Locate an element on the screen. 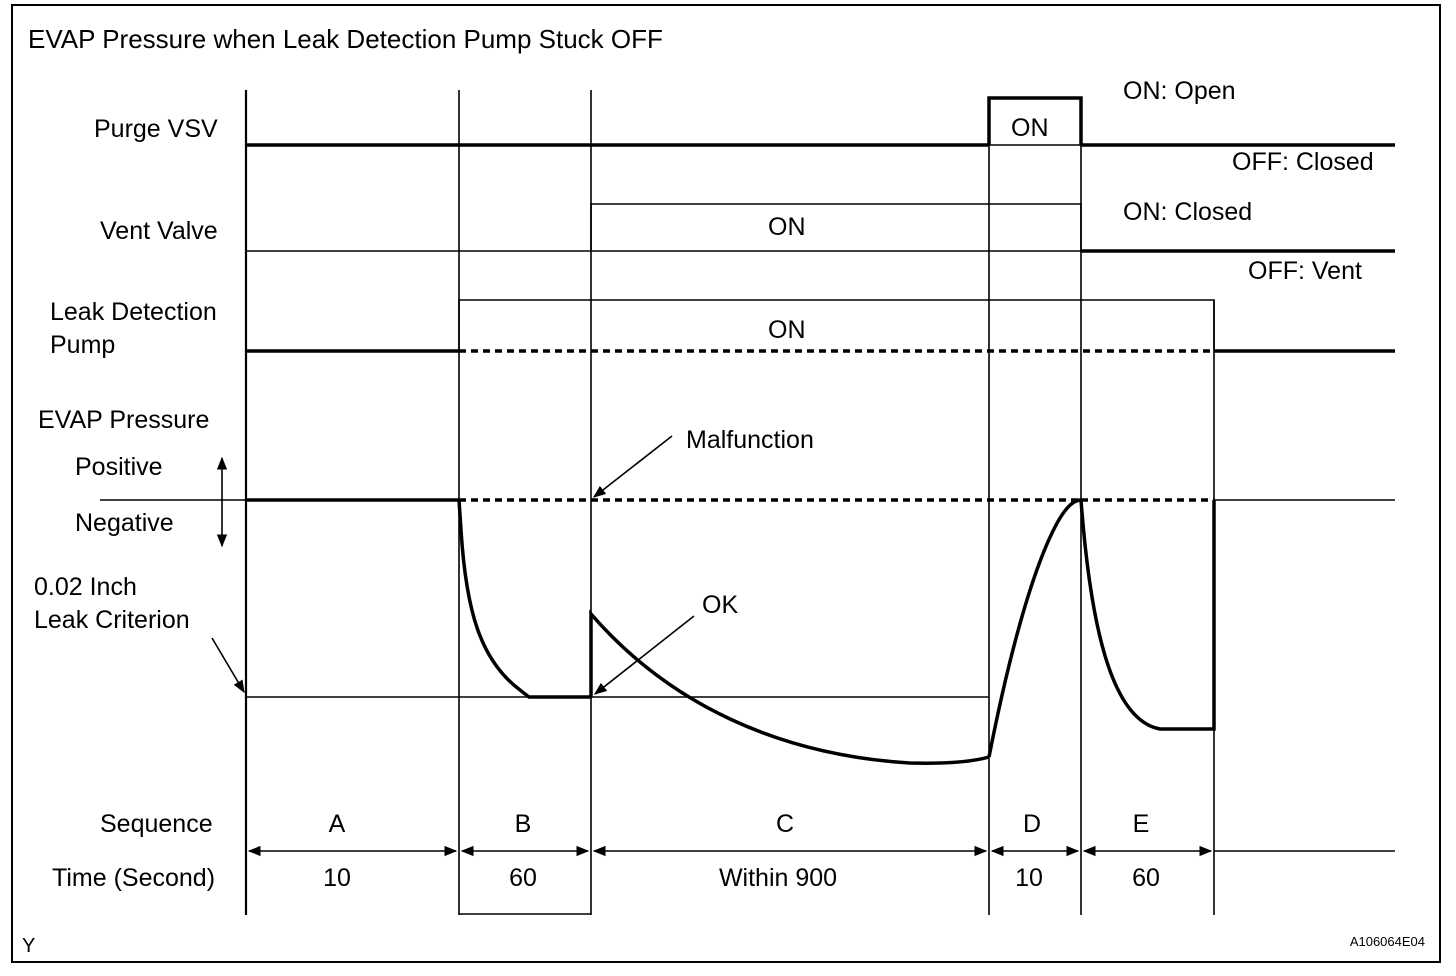 The image size is (1456, 976). time-a-value: 10 is located at coordinates (337, 878).